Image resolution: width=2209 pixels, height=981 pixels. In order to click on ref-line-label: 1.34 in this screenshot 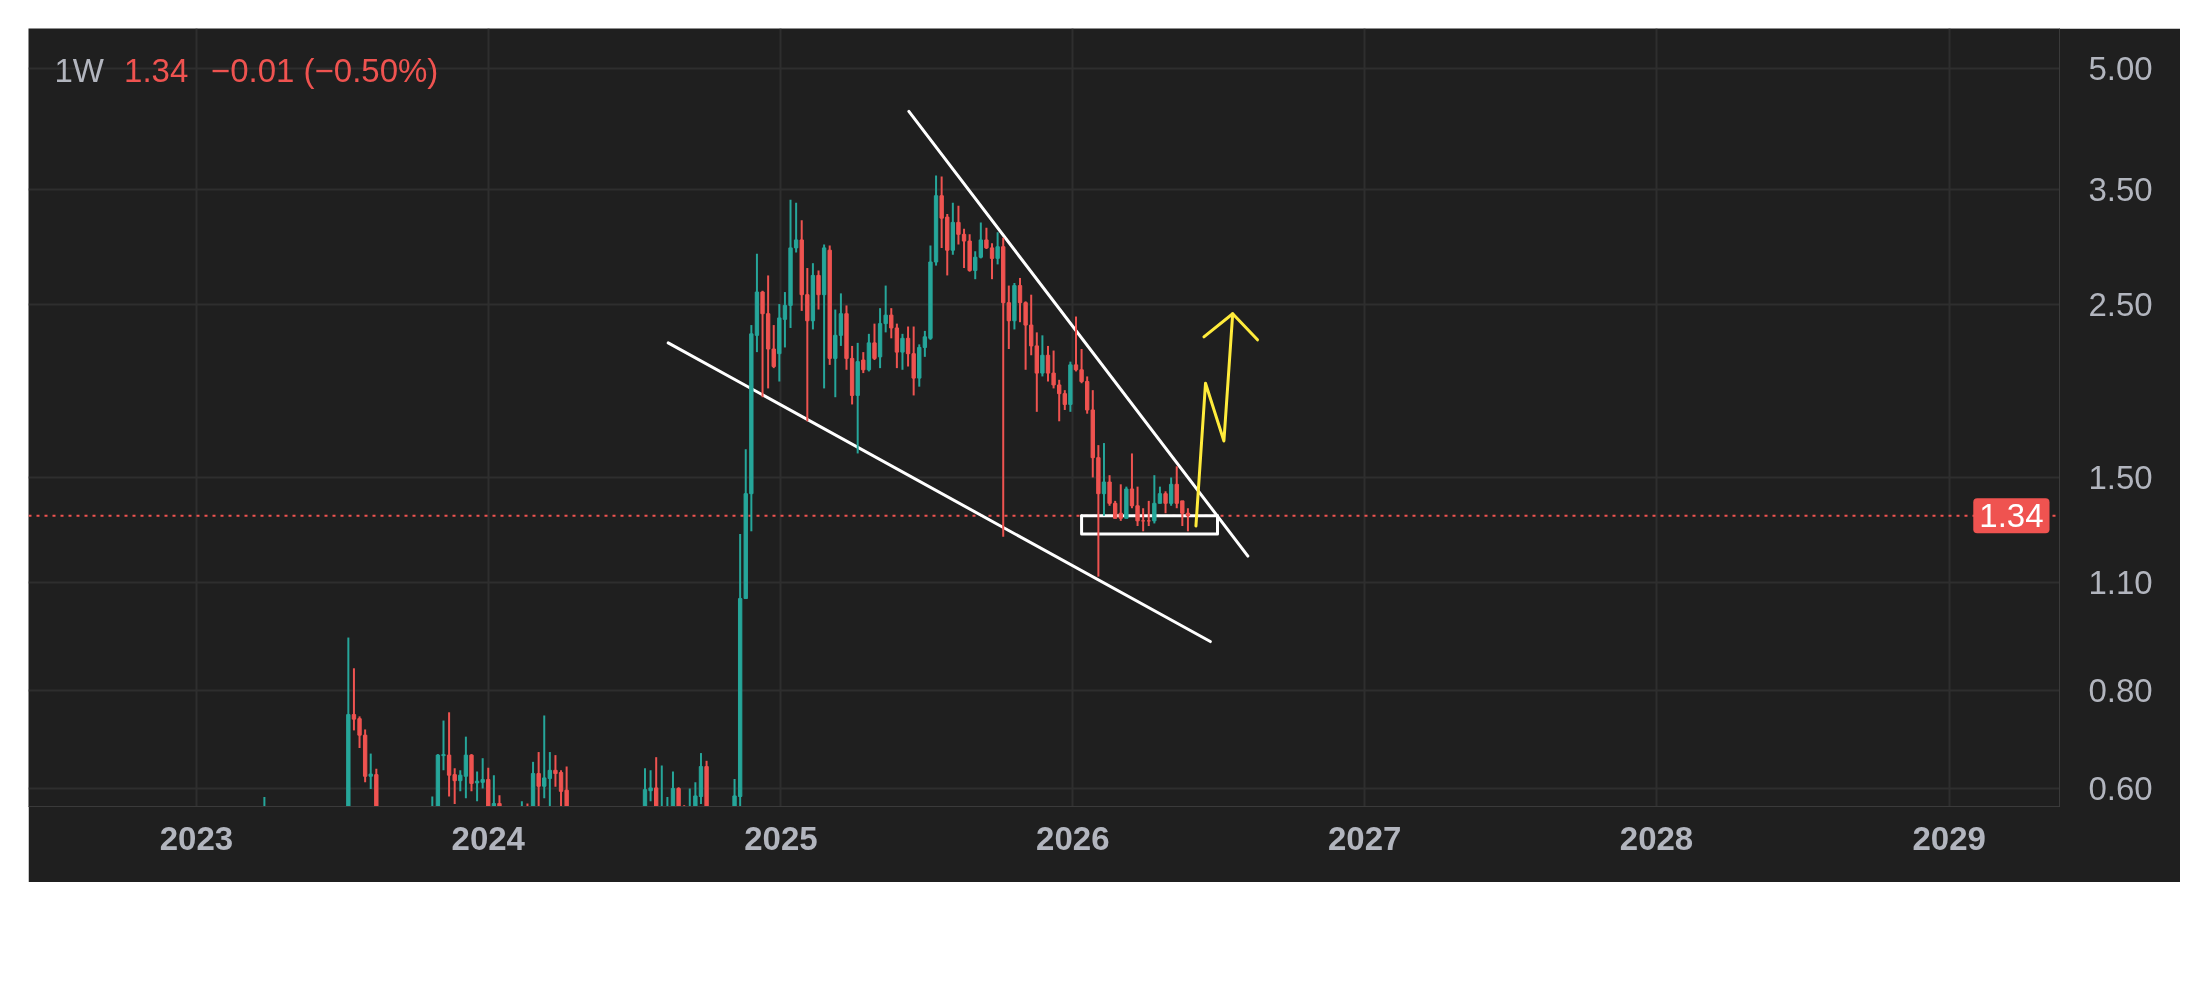, I will do `click(2011, 516)`.